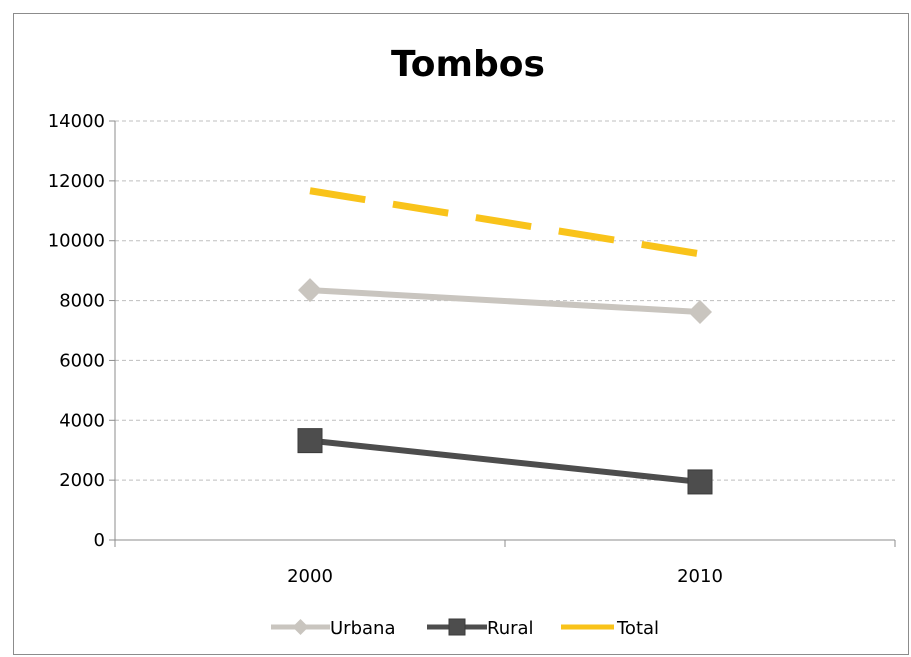  Describe the element at coordinates (468, 64) in the screenshot. I see `chart-title: Tombos` at that location.